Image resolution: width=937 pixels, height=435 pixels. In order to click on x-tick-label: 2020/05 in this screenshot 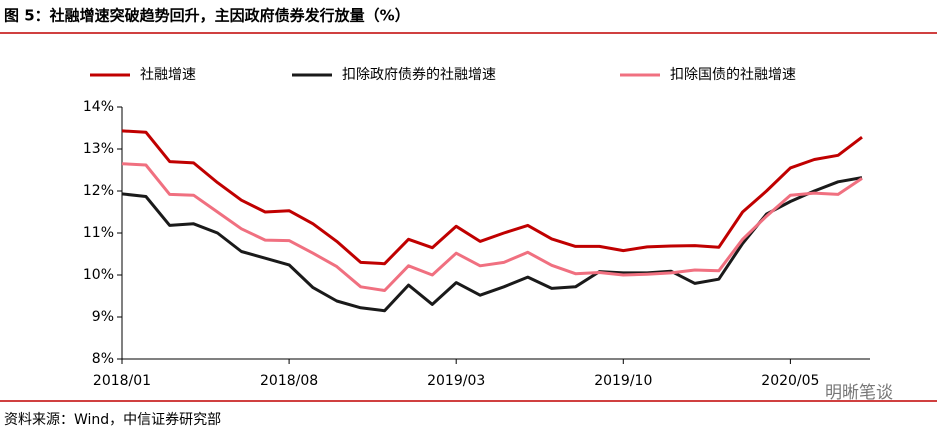, I will do `click(790, 381)`.